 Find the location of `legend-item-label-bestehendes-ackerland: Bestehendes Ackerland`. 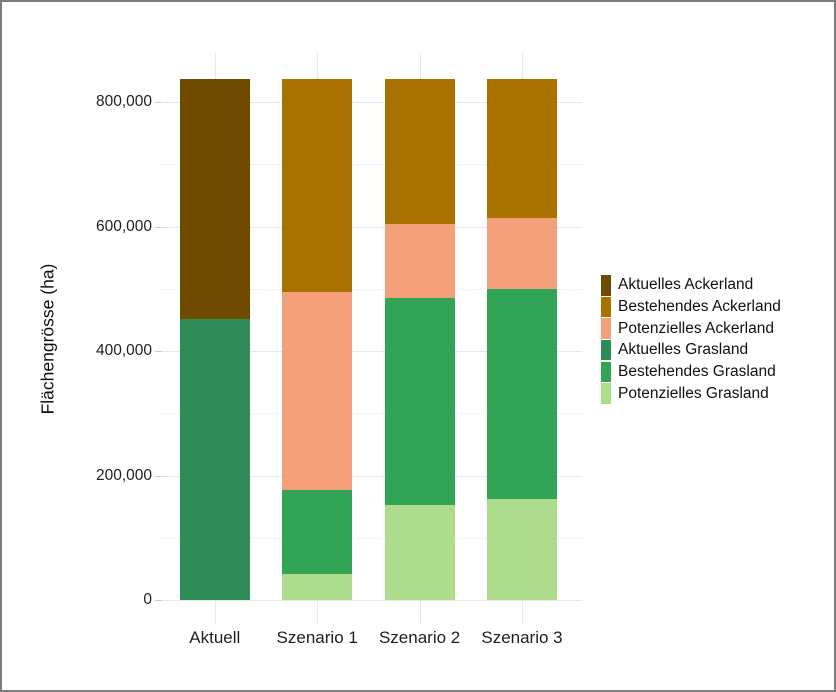

legend-item-label-bestehendes-ackerland: Bestehendes Ackerland is located at coordinates (699, 306).